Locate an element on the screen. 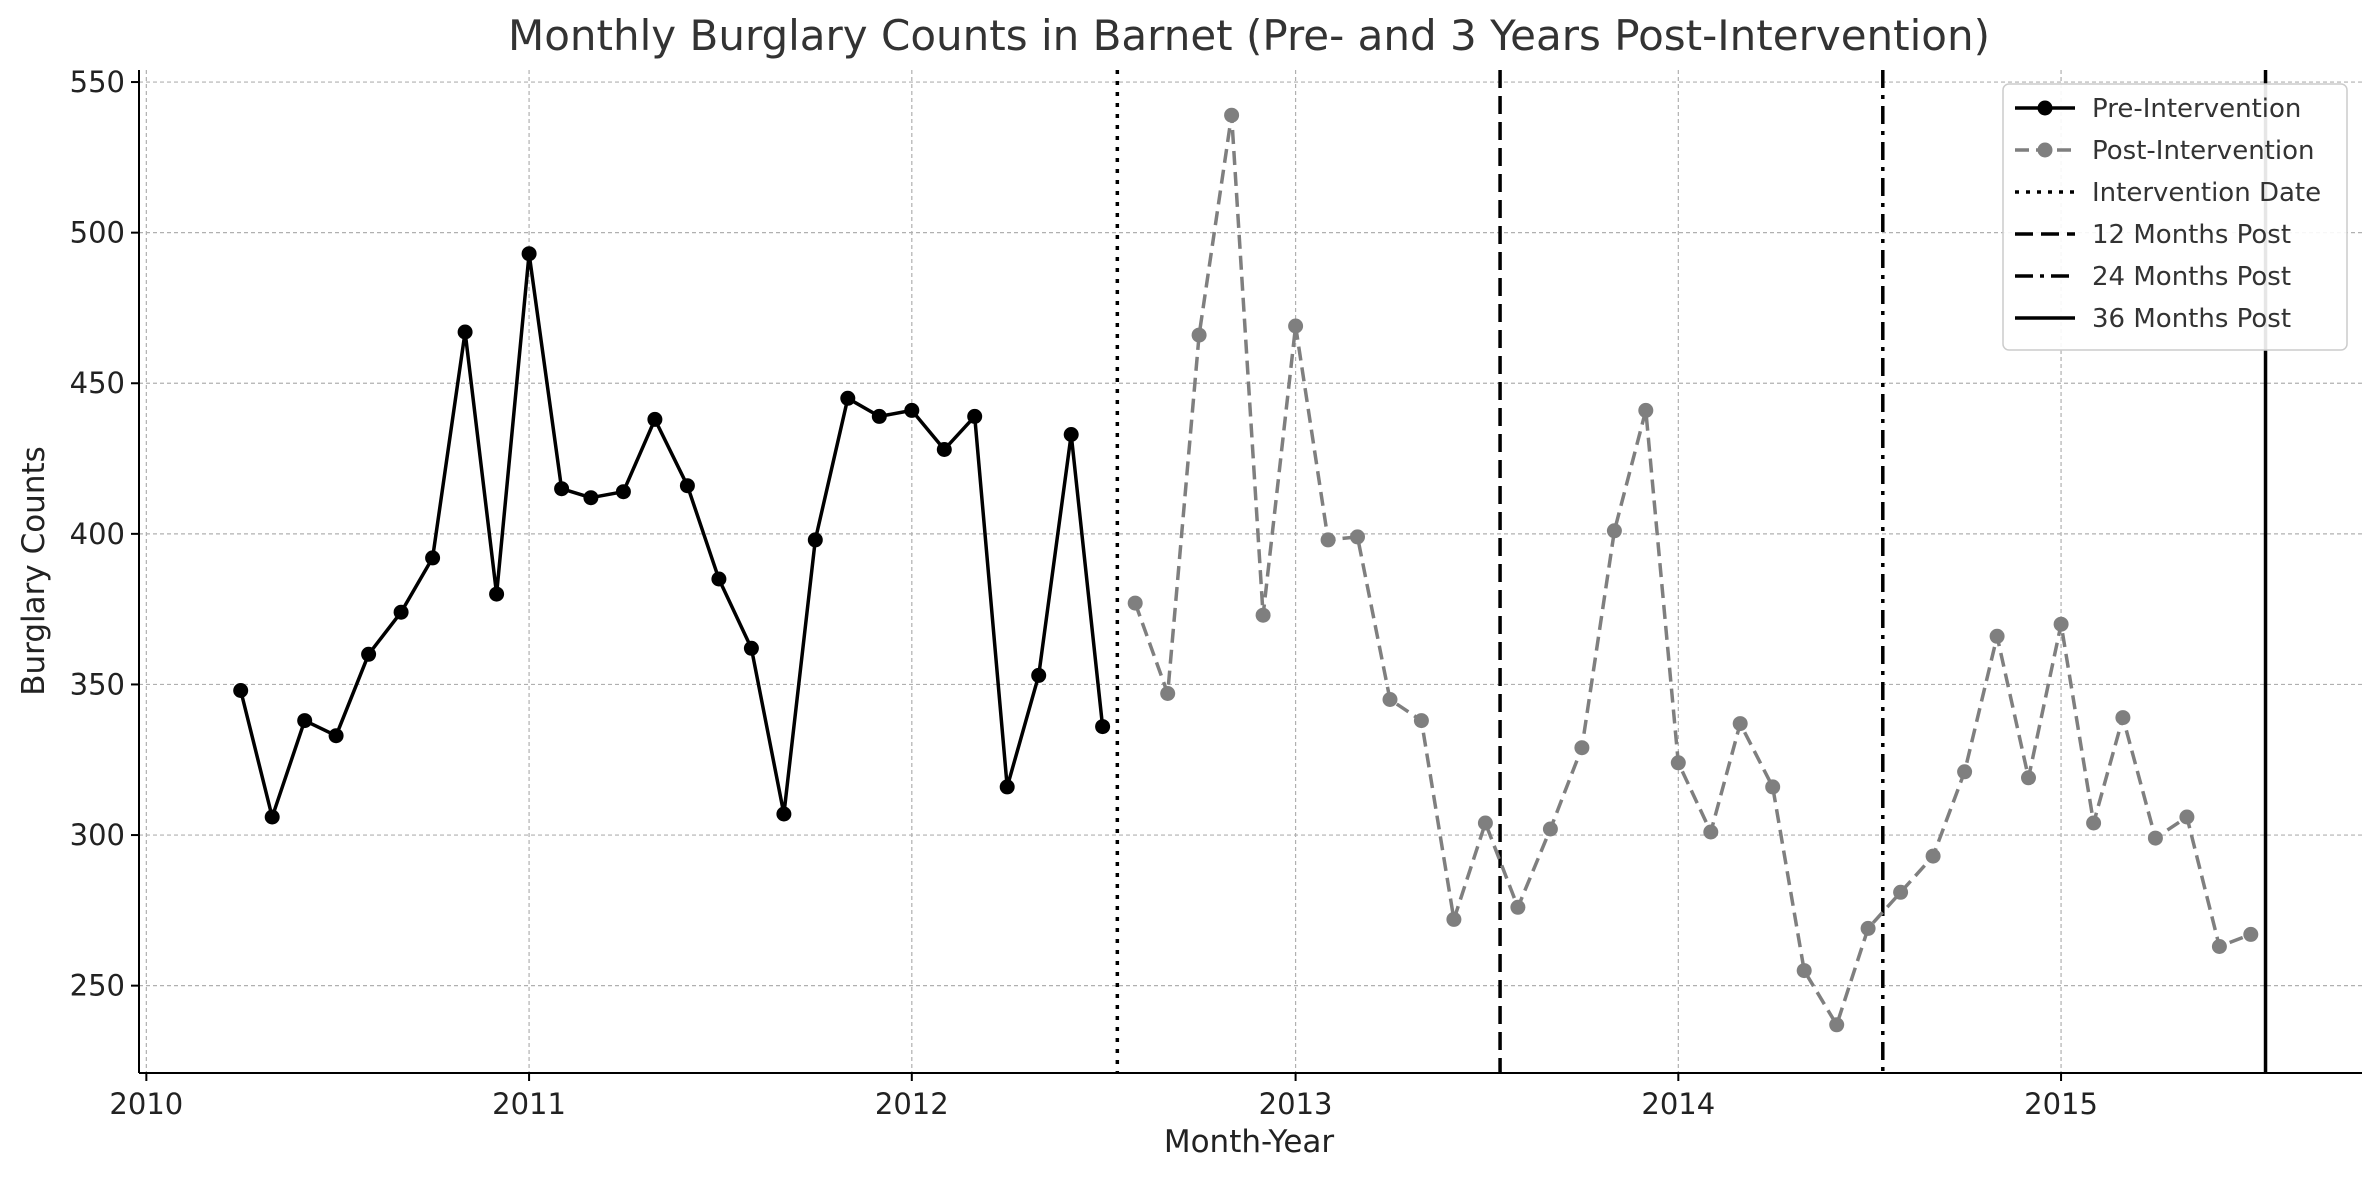 The height and width of the screenshot is (1180, 2379). legend-label-4: 12 Months Post is located at coordinates (2191, 235).